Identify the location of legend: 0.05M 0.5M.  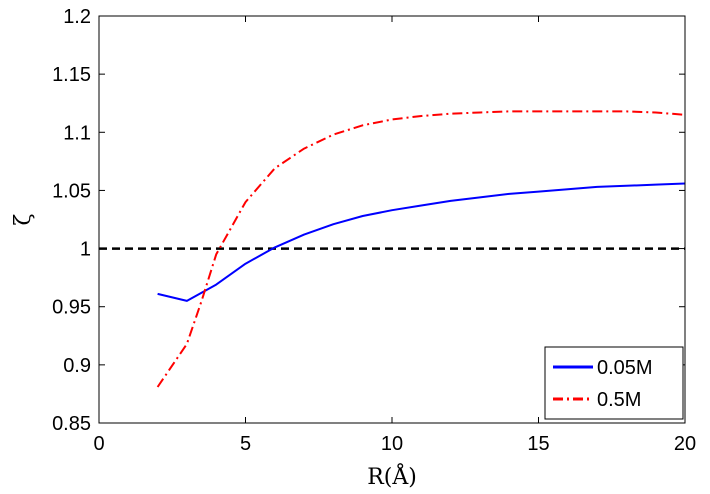
(614, 383).